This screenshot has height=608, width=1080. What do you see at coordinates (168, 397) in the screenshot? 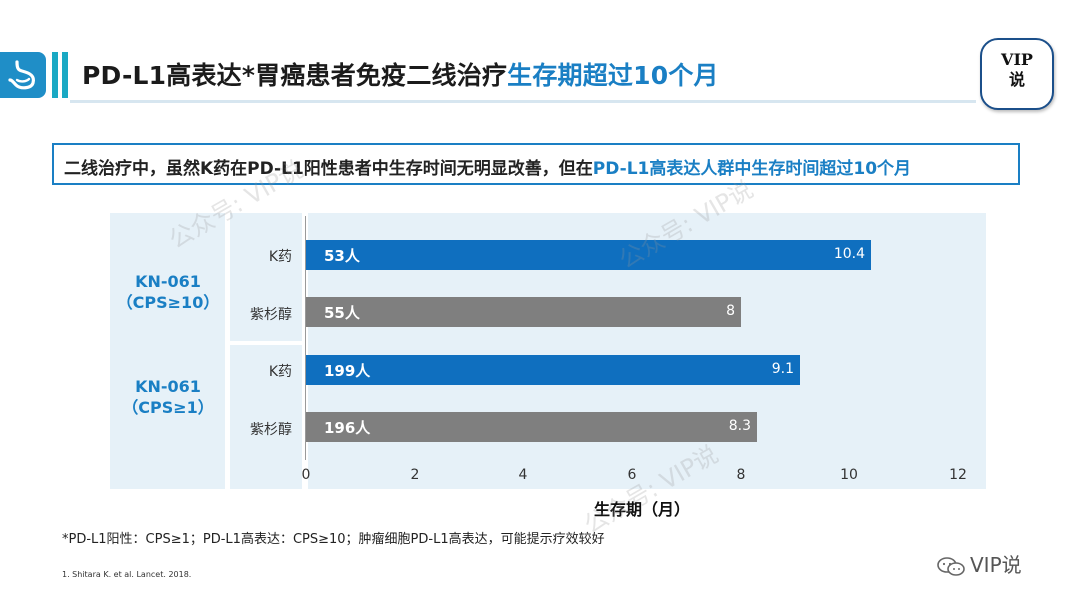
I see `group-label: KN-061 （CPS≥1）` at bounding box center [168, 397].